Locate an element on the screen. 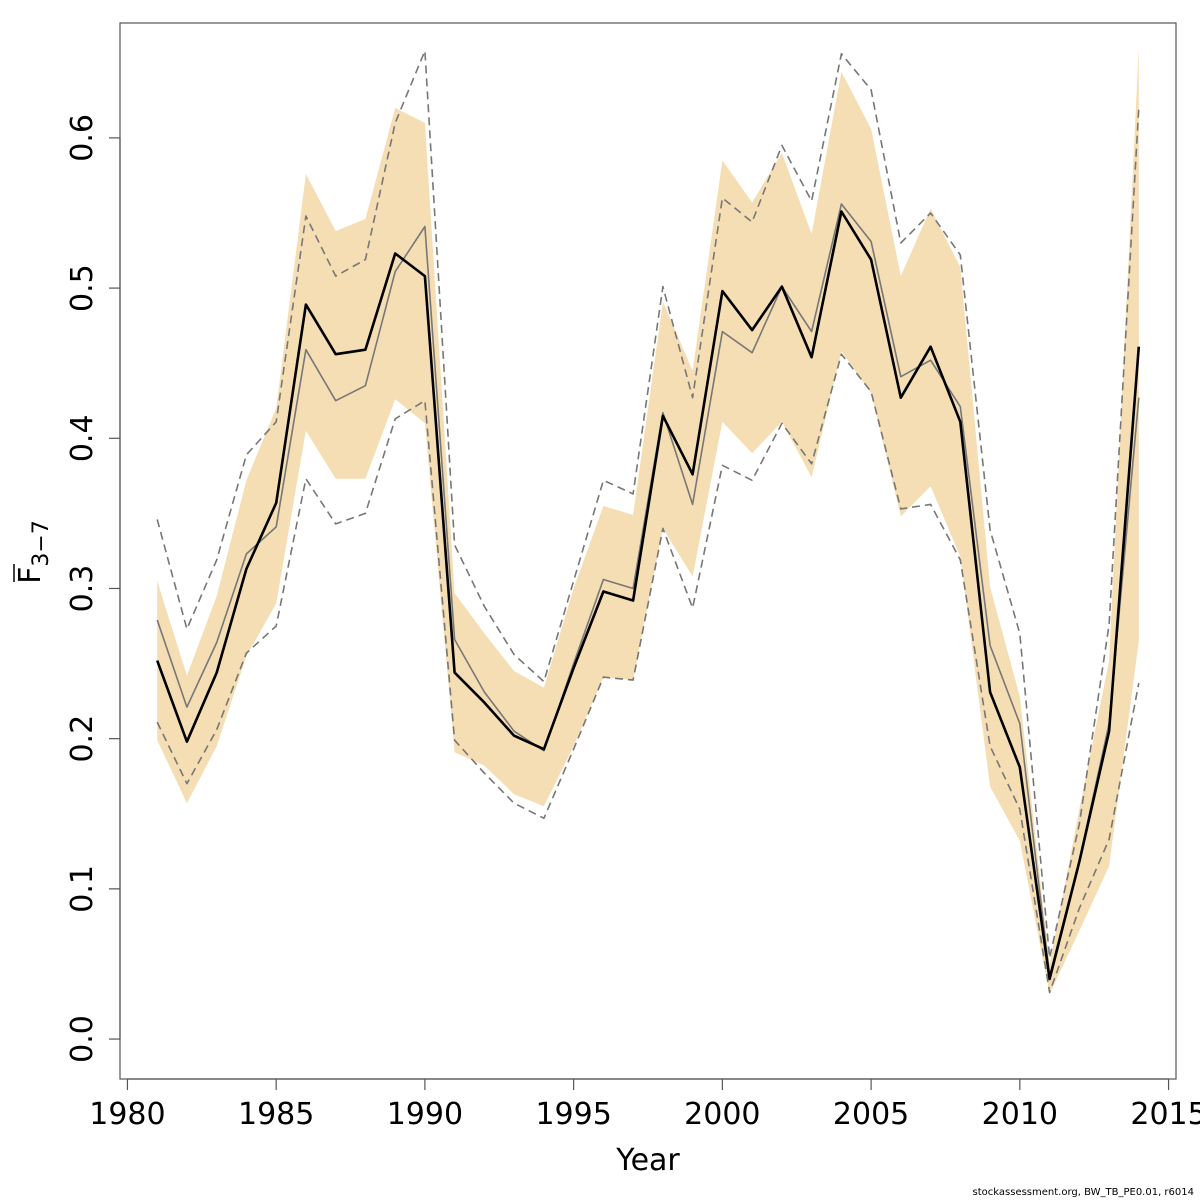 The width and height of the screenshot is (1200, 1200). x-axis-title: Year is located at coordinates (647, 1160).